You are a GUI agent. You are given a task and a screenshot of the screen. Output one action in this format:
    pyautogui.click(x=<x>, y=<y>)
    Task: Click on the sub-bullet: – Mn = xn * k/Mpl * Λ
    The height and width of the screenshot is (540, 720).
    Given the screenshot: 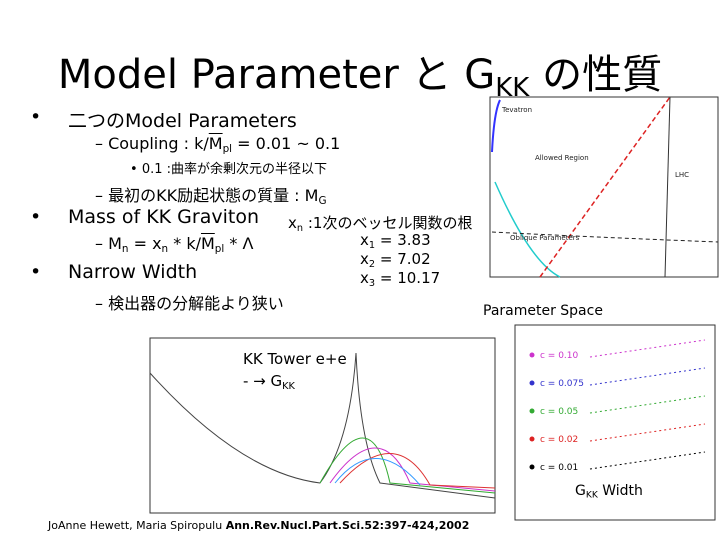 What is the action you would take?
    pyautogui.click(x=174, y=245)
    